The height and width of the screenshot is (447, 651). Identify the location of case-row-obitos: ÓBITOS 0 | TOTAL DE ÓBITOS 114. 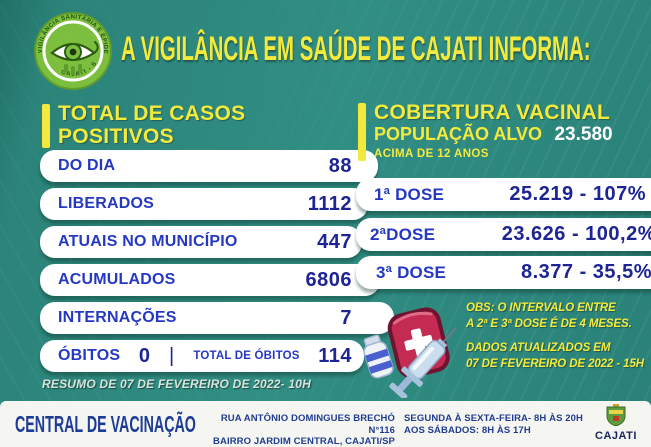
(202, 356).